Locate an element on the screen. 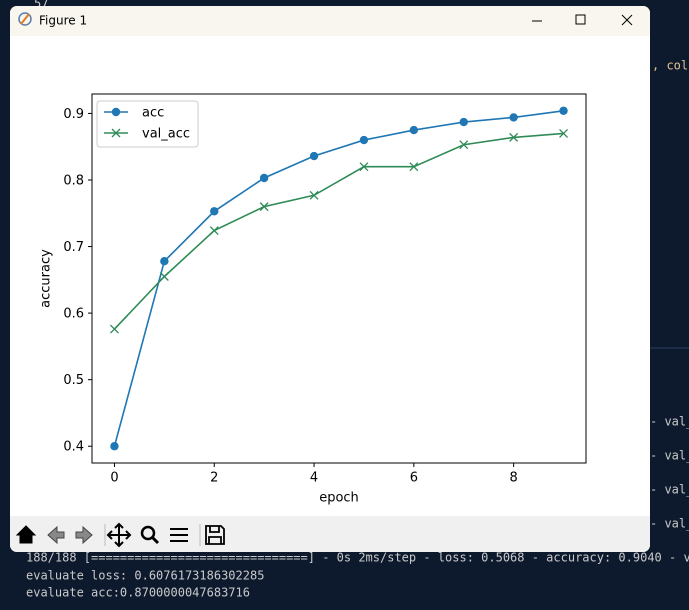 The image size is (689, 610). toolbar is located at coordinates (330, 534).